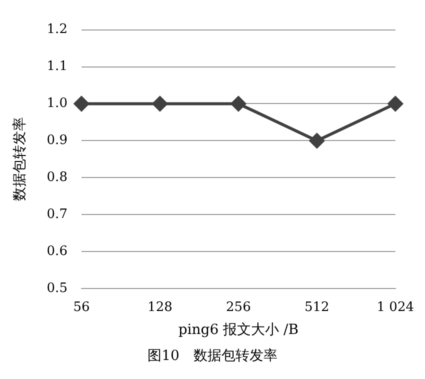  Describe the element at coordinates (395, 307) in the screenshot. I see `x-tick-label: 1 024` at that location.